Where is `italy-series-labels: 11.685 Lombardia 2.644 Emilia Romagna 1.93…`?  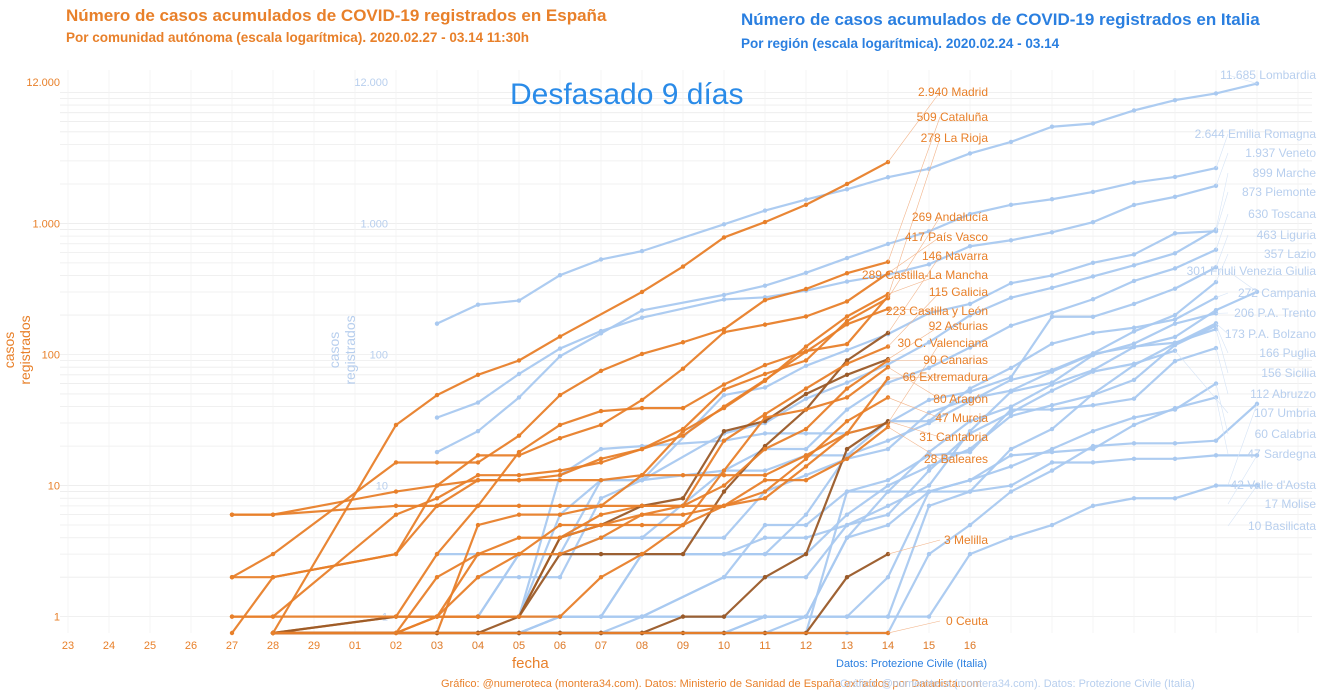 italy-series-labels: 11.685 Lombardia 2.644 Emilia Romagna 1.93… is located at coordinates (1252, 300).